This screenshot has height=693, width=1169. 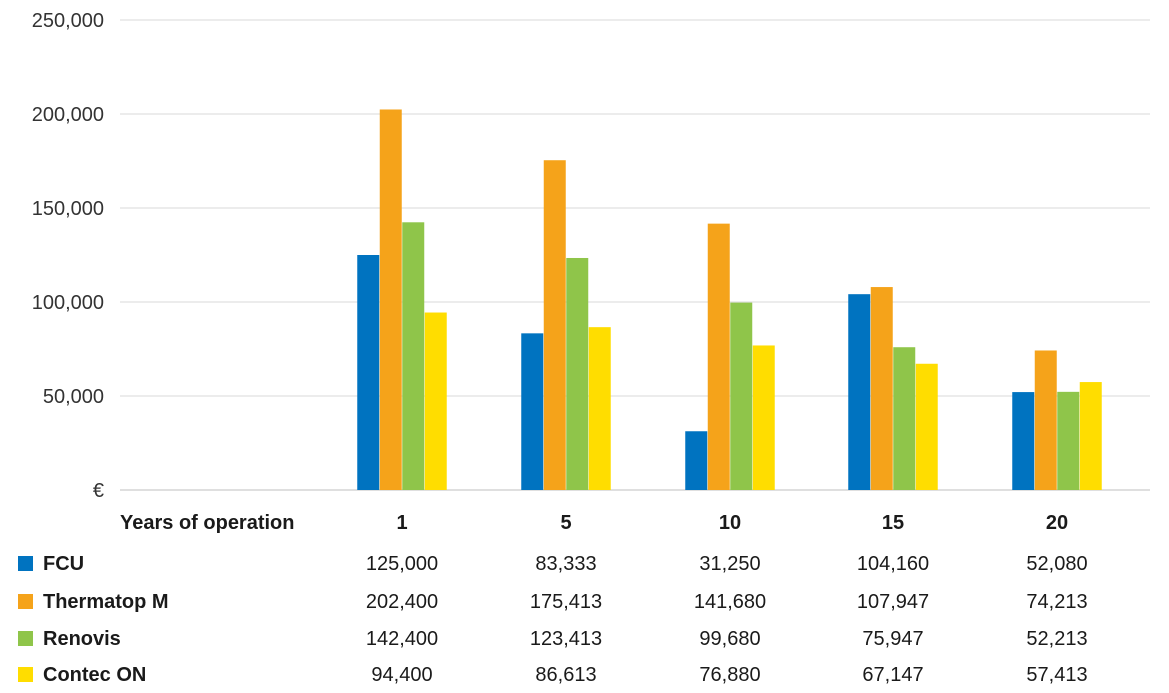 What do you see at coordinates (730, 675) in the screenshot?
I see `data-label: 76,880` at bounding box center [730, 675].